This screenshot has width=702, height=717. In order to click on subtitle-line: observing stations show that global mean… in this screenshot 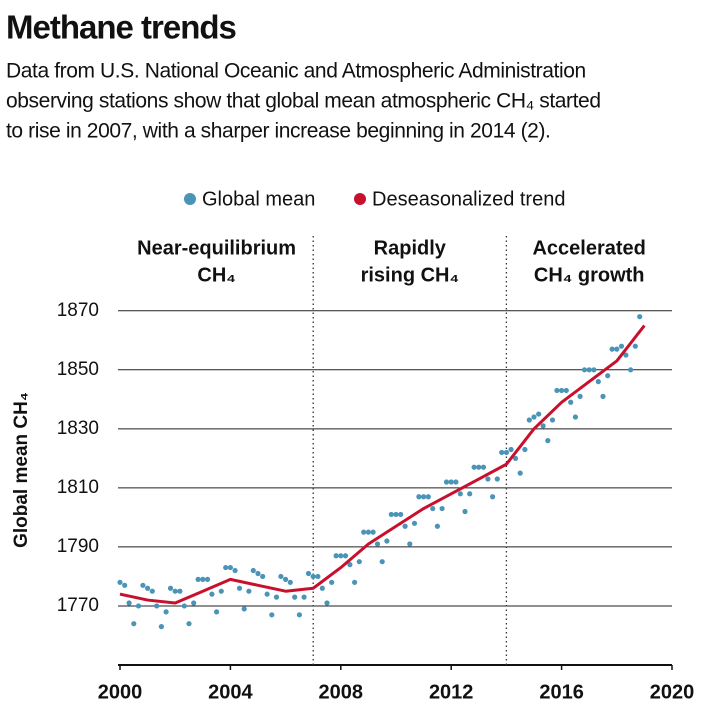, I will do `click(303, 101)`.